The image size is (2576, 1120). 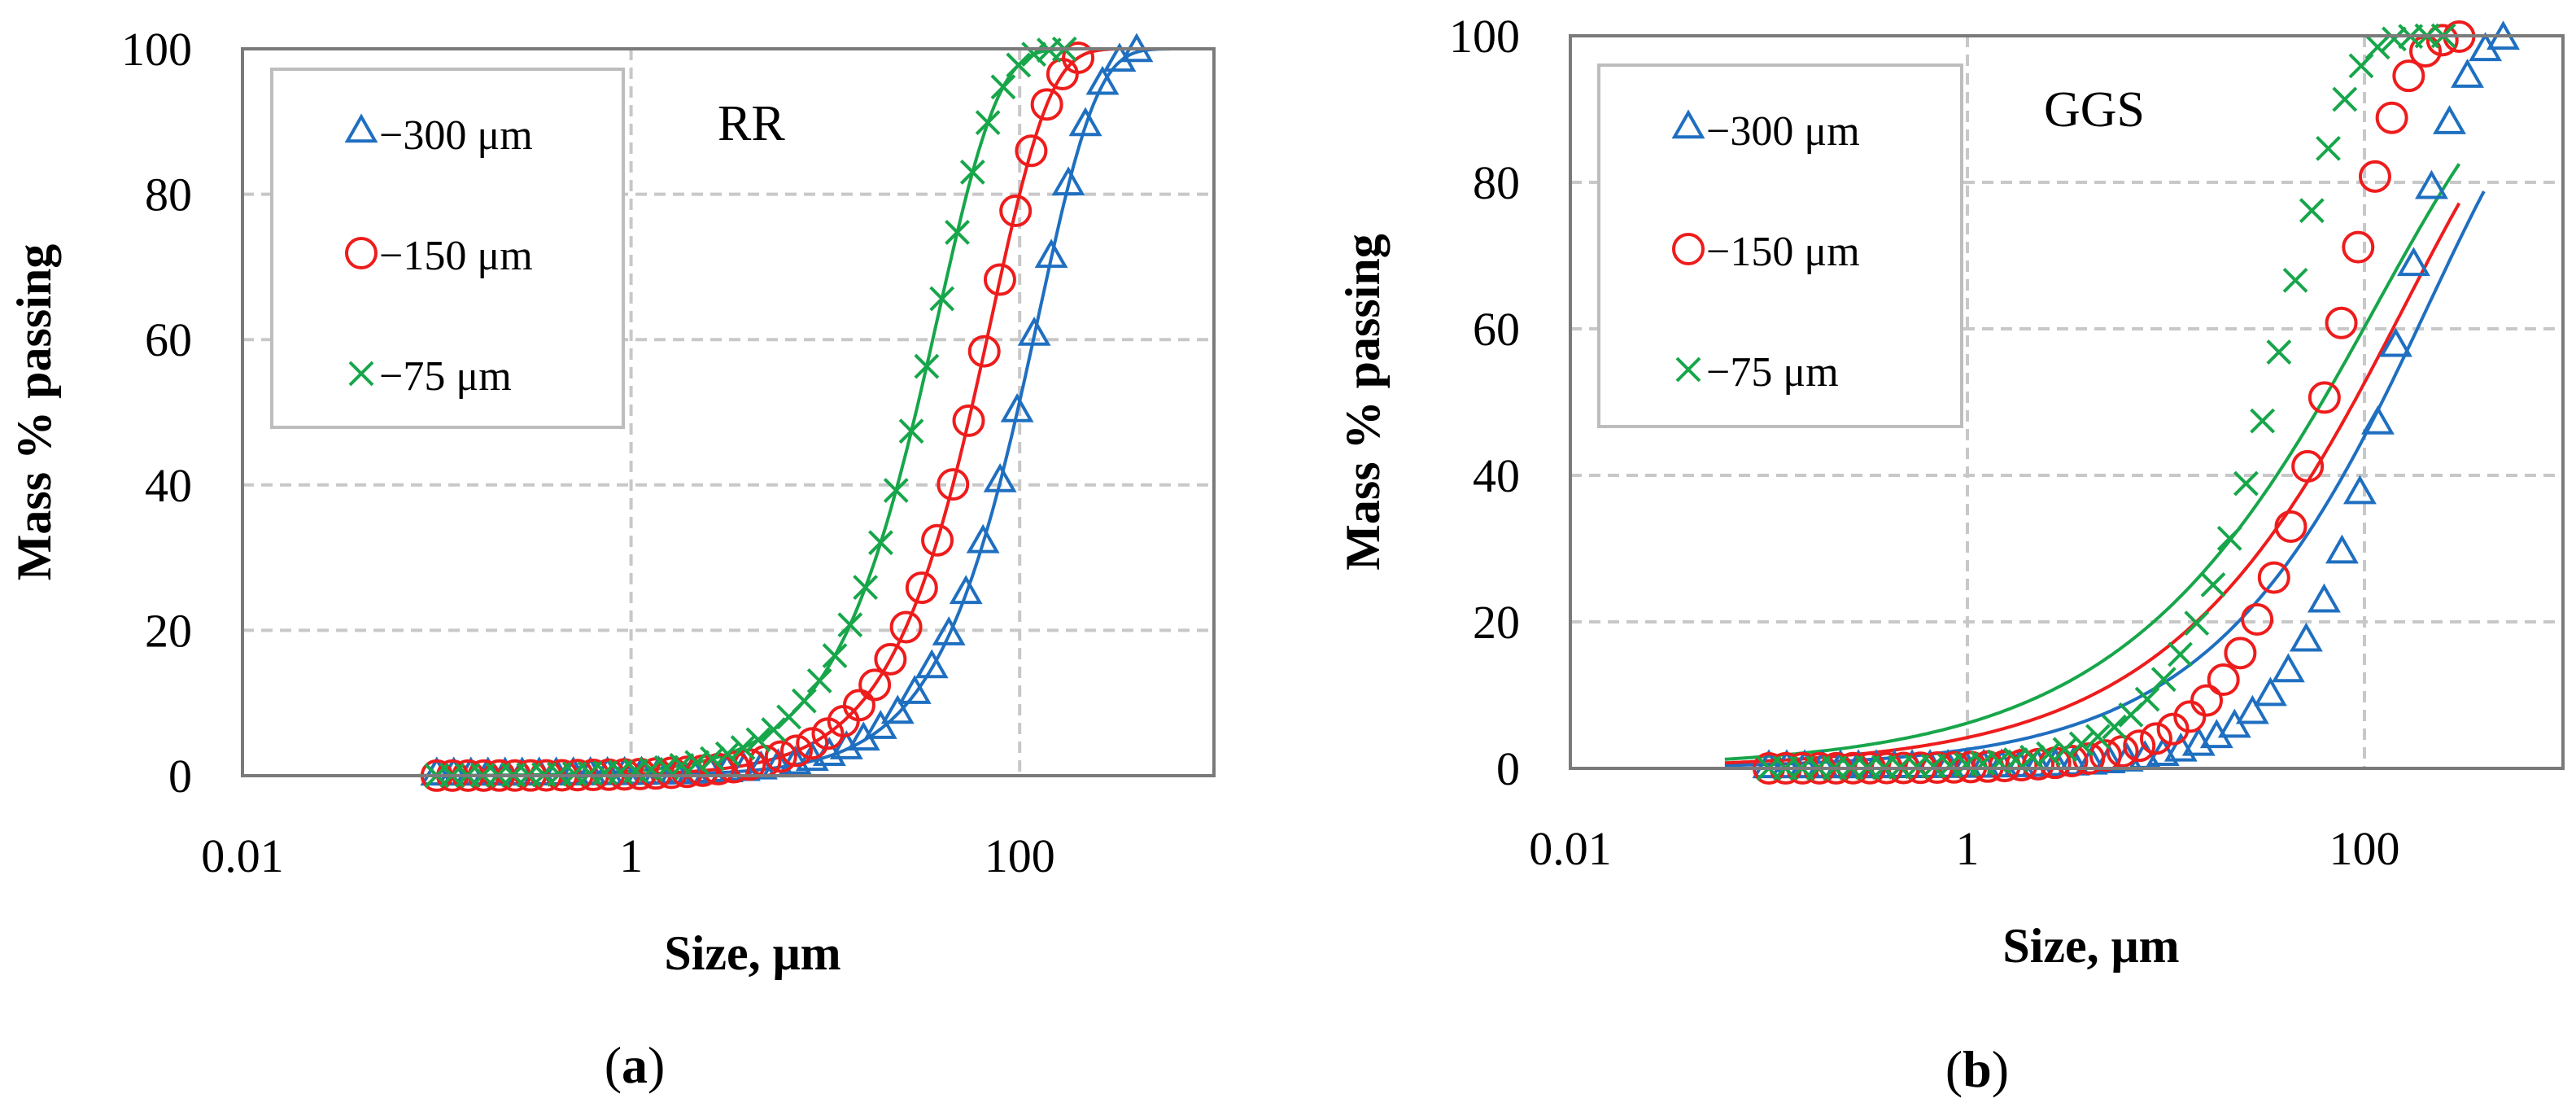 What do you see at coordinates (456, 136) in the screenshot?
I see `legend-label: −300 μm` at bounding box center [456, 136].